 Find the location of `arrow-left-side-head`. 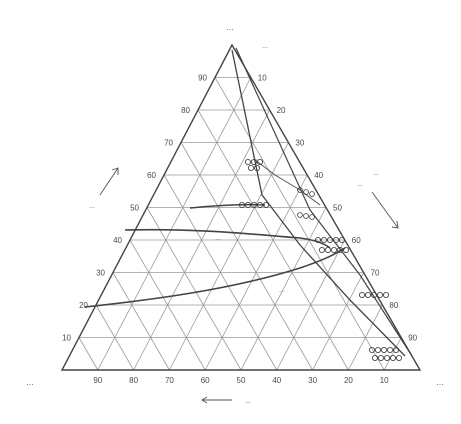

arrow-left-side-head is located at coordinates (115, 171).